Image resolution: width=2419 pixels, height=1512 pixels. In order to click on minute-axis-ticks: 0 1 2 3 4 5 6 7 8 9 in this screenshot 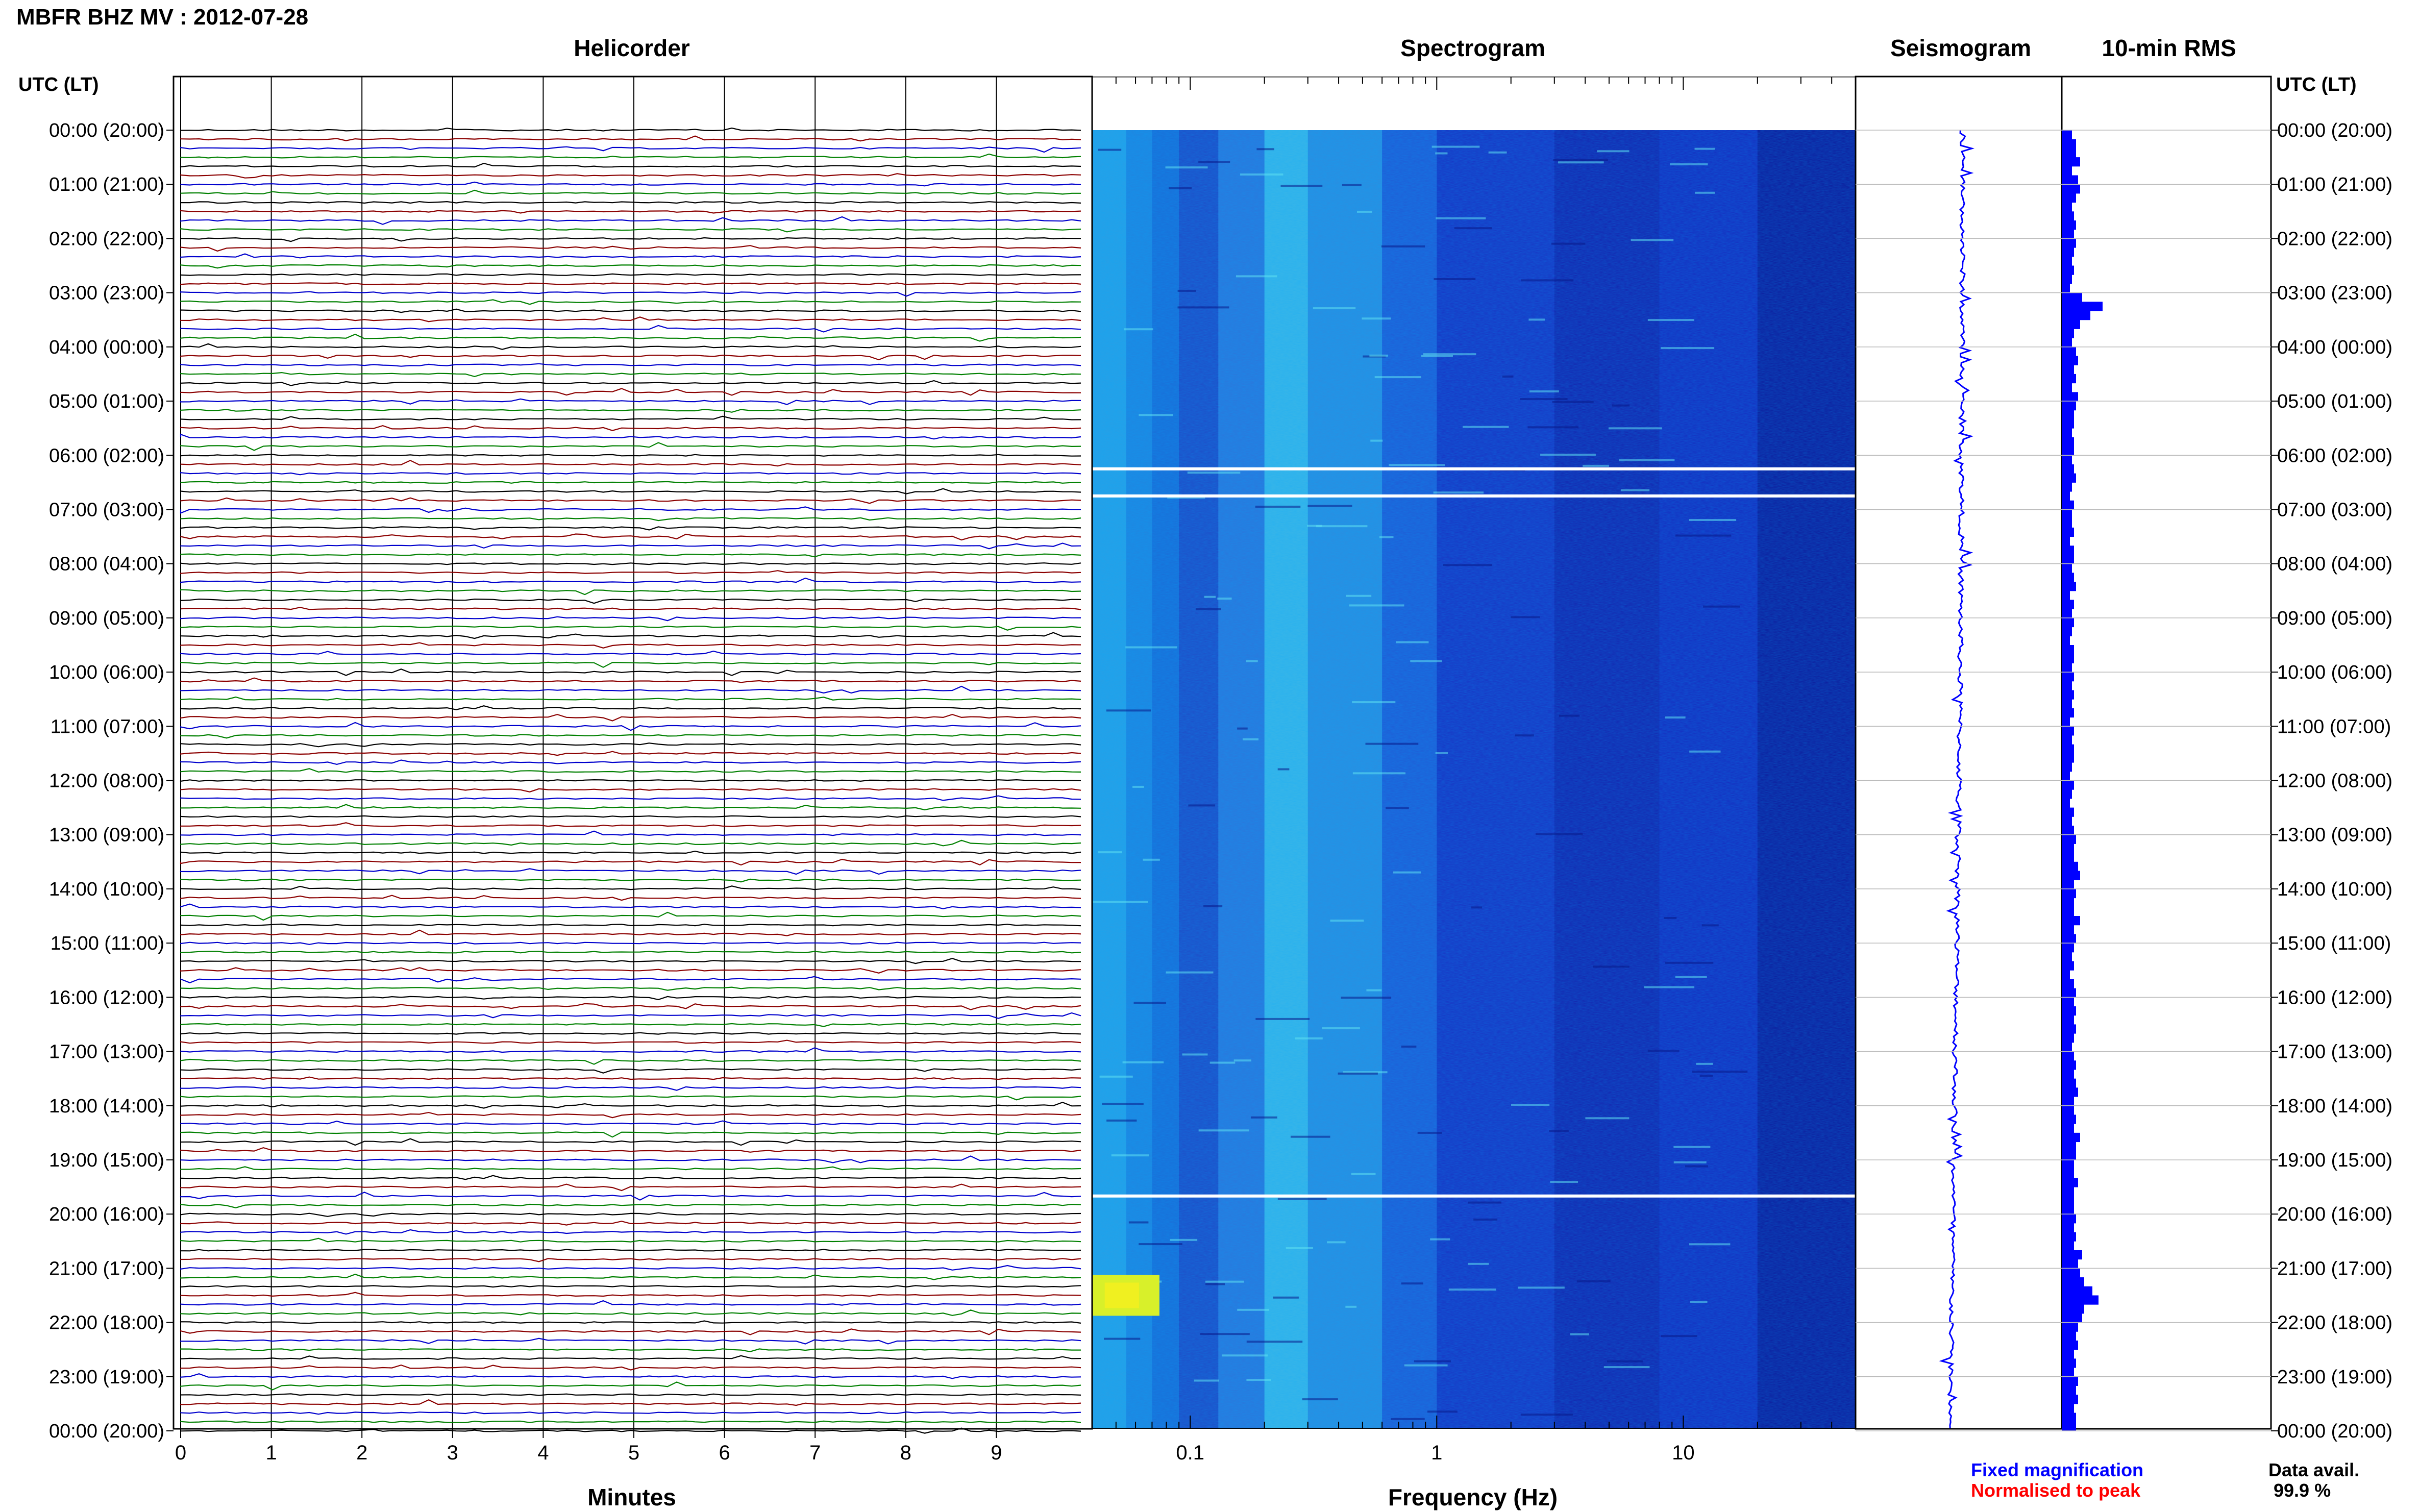, I will do `click(588, 1446)`.